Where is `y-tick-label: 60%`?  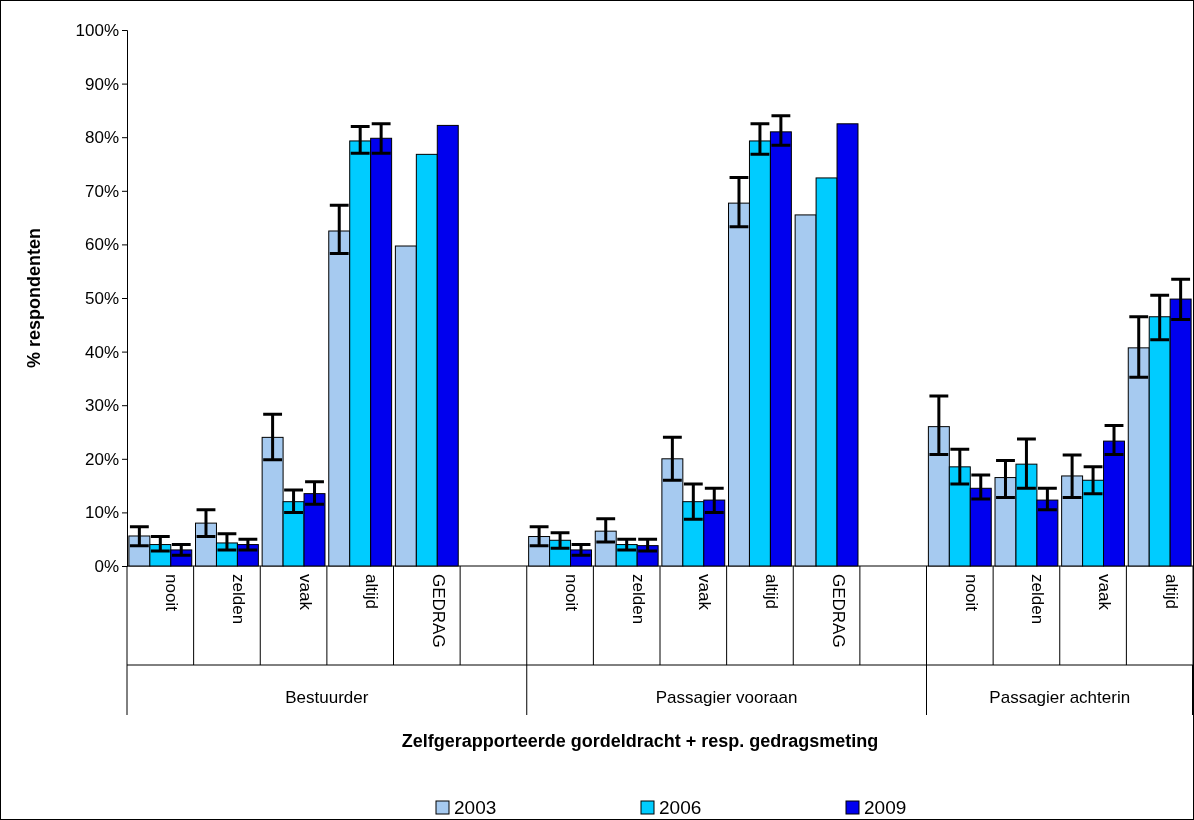 y-tick-label: 60% is located at coordinates (101, 245).